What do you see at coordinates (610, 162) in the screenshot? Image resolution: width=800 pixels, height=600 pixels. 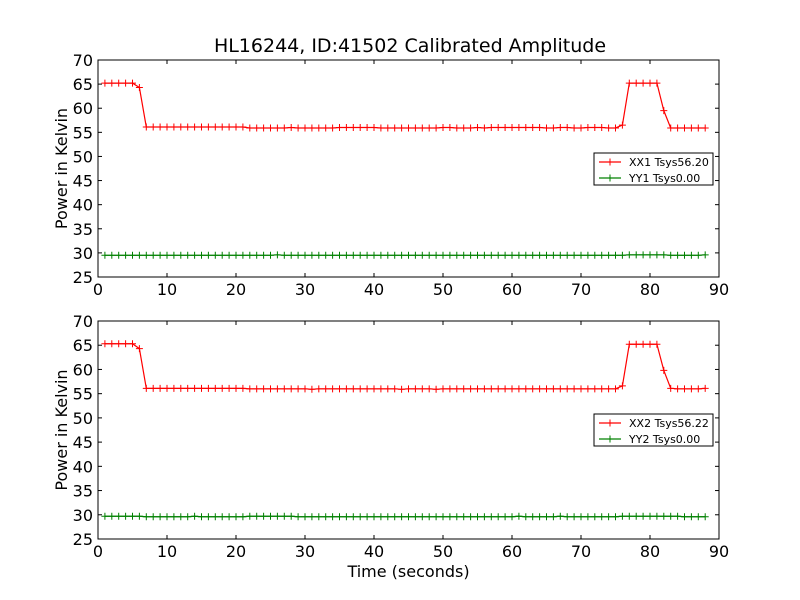 I see `legend-marker` at bounding box center [610, 162].